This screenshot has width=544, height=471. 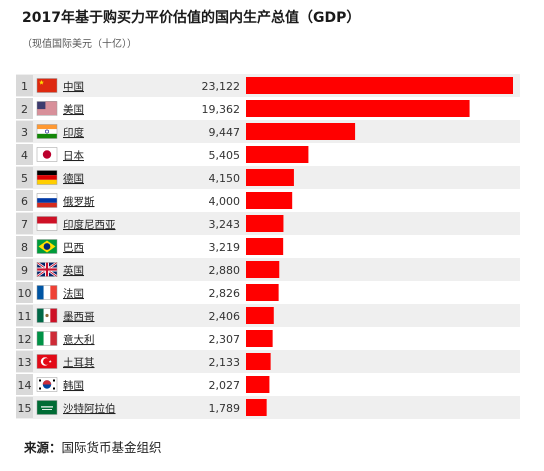 What do you see at coordinates (47, 177) in the screenshot?
I see `germany-flag-icon` at bounding box center [47, 177].